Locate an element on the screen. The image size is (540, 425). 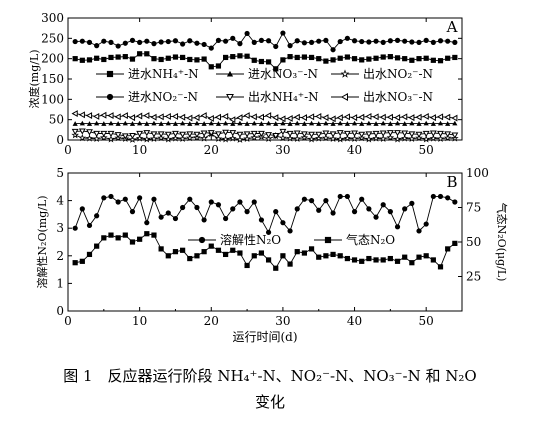
legend-label: 进水NO₂⁻-N is located at coordinates (163, 97).